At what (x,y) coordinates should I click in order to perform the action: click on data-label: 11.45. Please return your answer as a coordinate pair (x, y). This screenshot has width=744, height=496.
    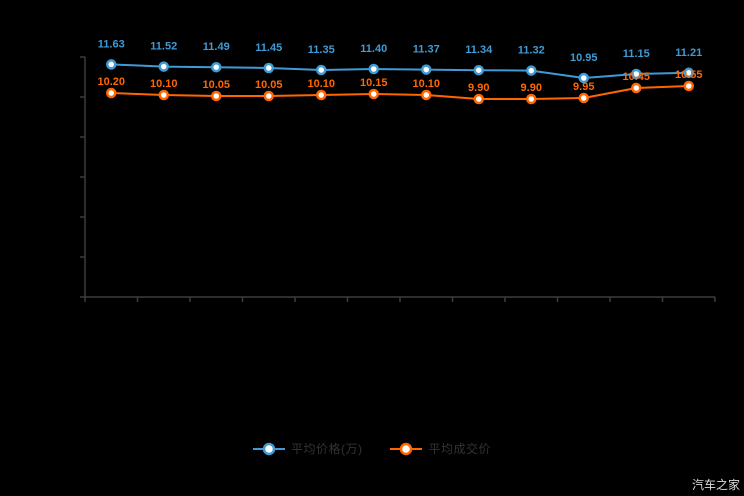
    Looking at the image, I should click on (268, 48).